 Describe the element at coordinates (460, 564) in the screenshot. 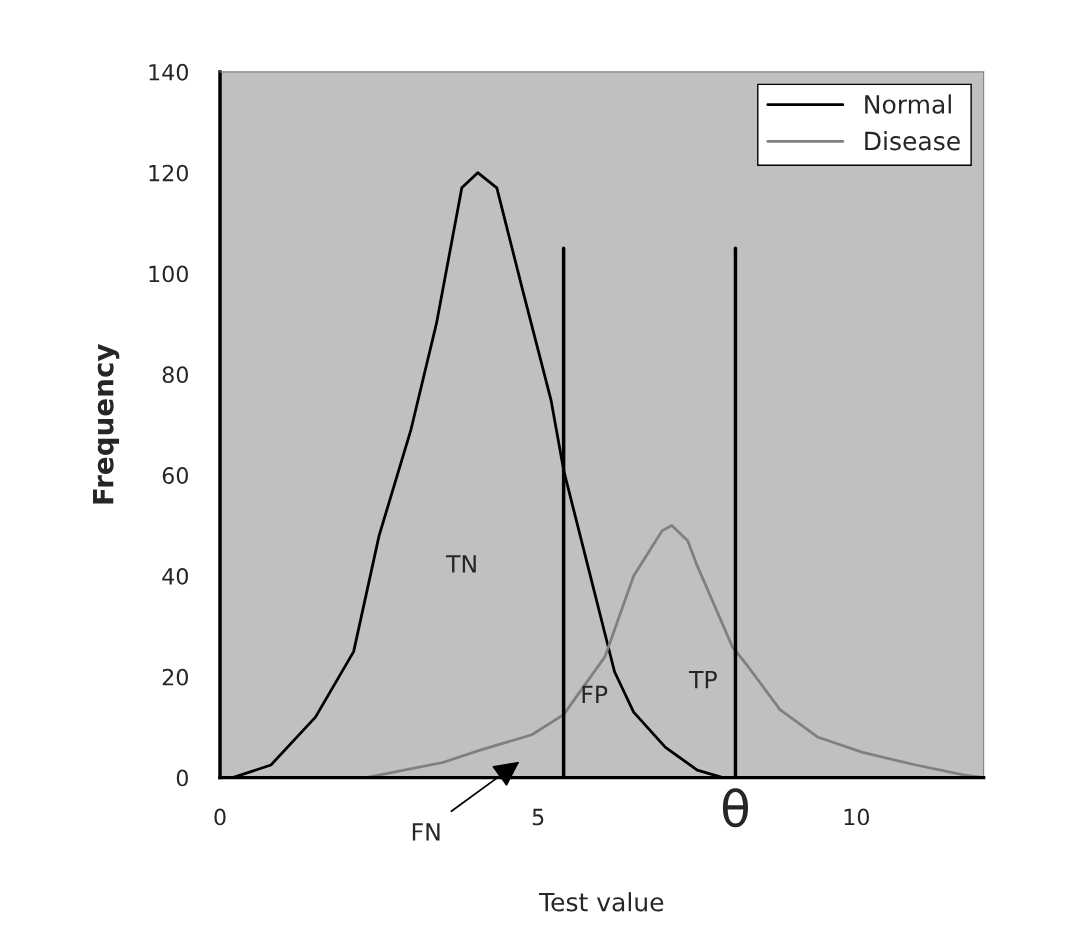

I see `annotation: TN` at that location.